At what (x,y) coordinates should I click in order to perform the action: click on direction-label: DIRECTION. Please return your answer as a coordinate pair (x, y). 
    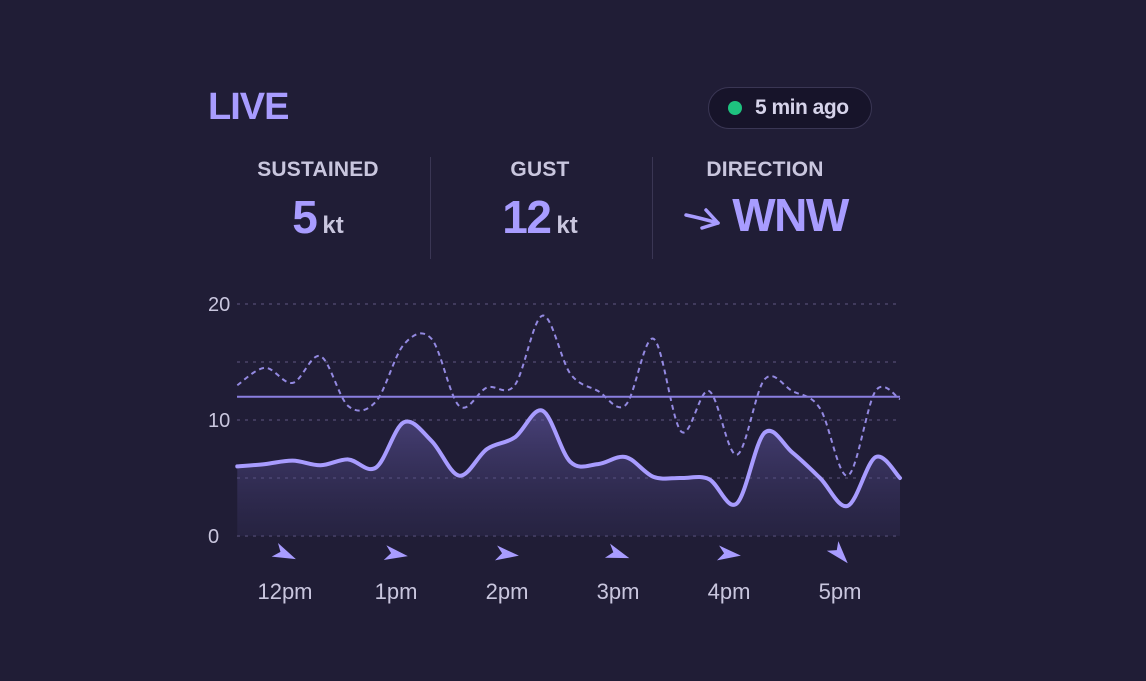
    Looking at the image, I should click on (765, 169).